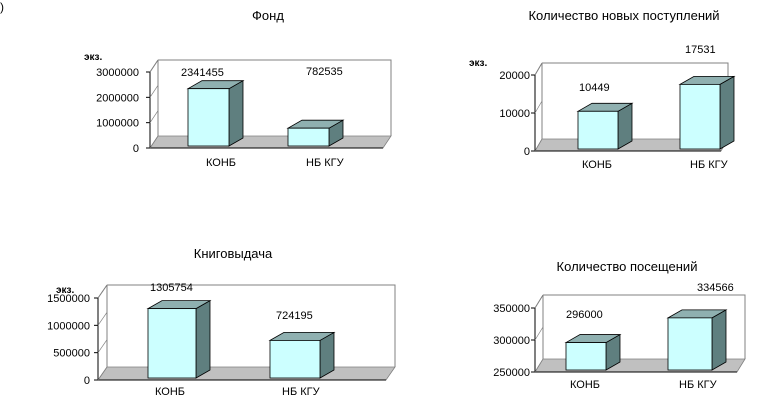  What do you see at coordinates (511, 373) in the screenshot?
I see `y-tick-label: 250000` at bounding box center [511, 373].